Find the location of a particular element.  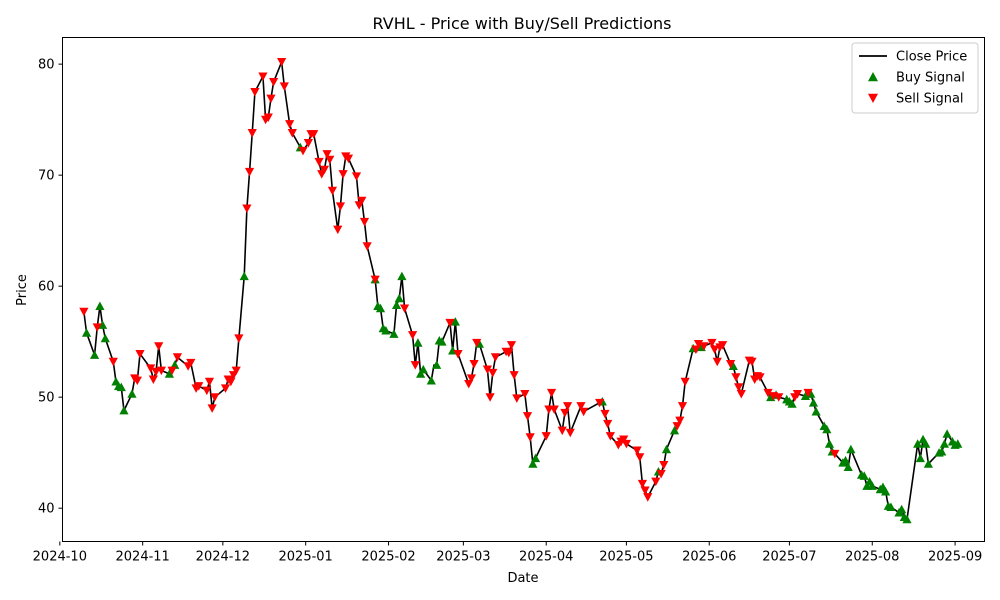

y-axis-title: Price is located at coordinates (22, 290).